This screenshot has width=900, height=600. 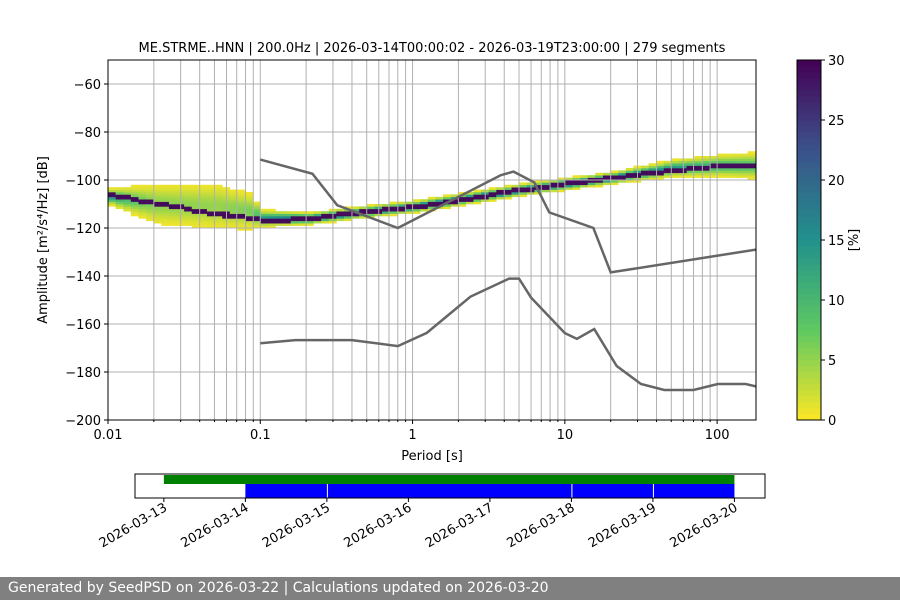 I want to click on timeline-tick-label: 2026-03-17, so click(x=459, y=525).